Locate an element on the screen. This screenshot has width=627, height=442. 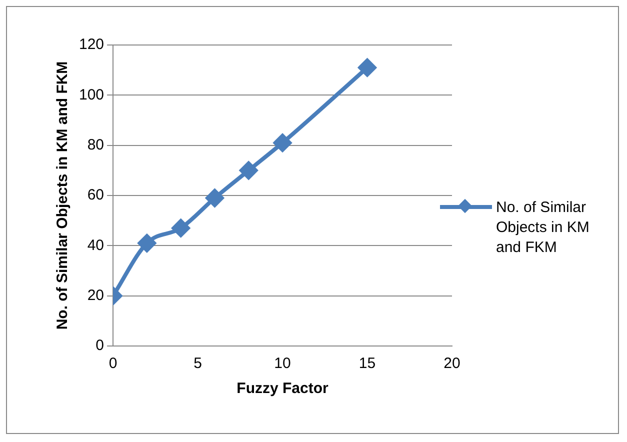
legend-label: No. of Similar Objects in KM and FKM is located at coordinates (543, 228).